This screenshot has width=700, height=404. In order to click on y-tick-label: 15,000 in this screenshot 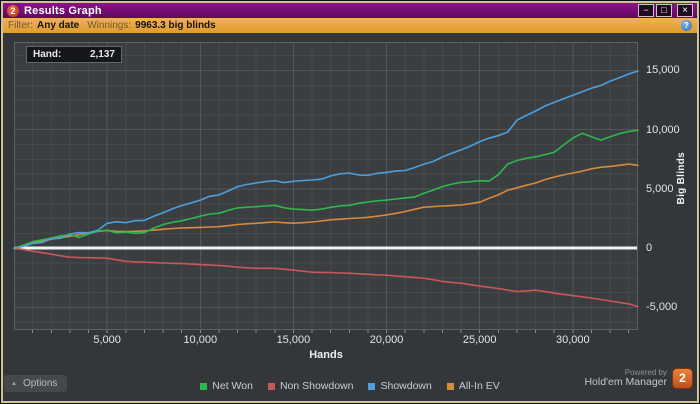, I will do `click(663, 70)`.